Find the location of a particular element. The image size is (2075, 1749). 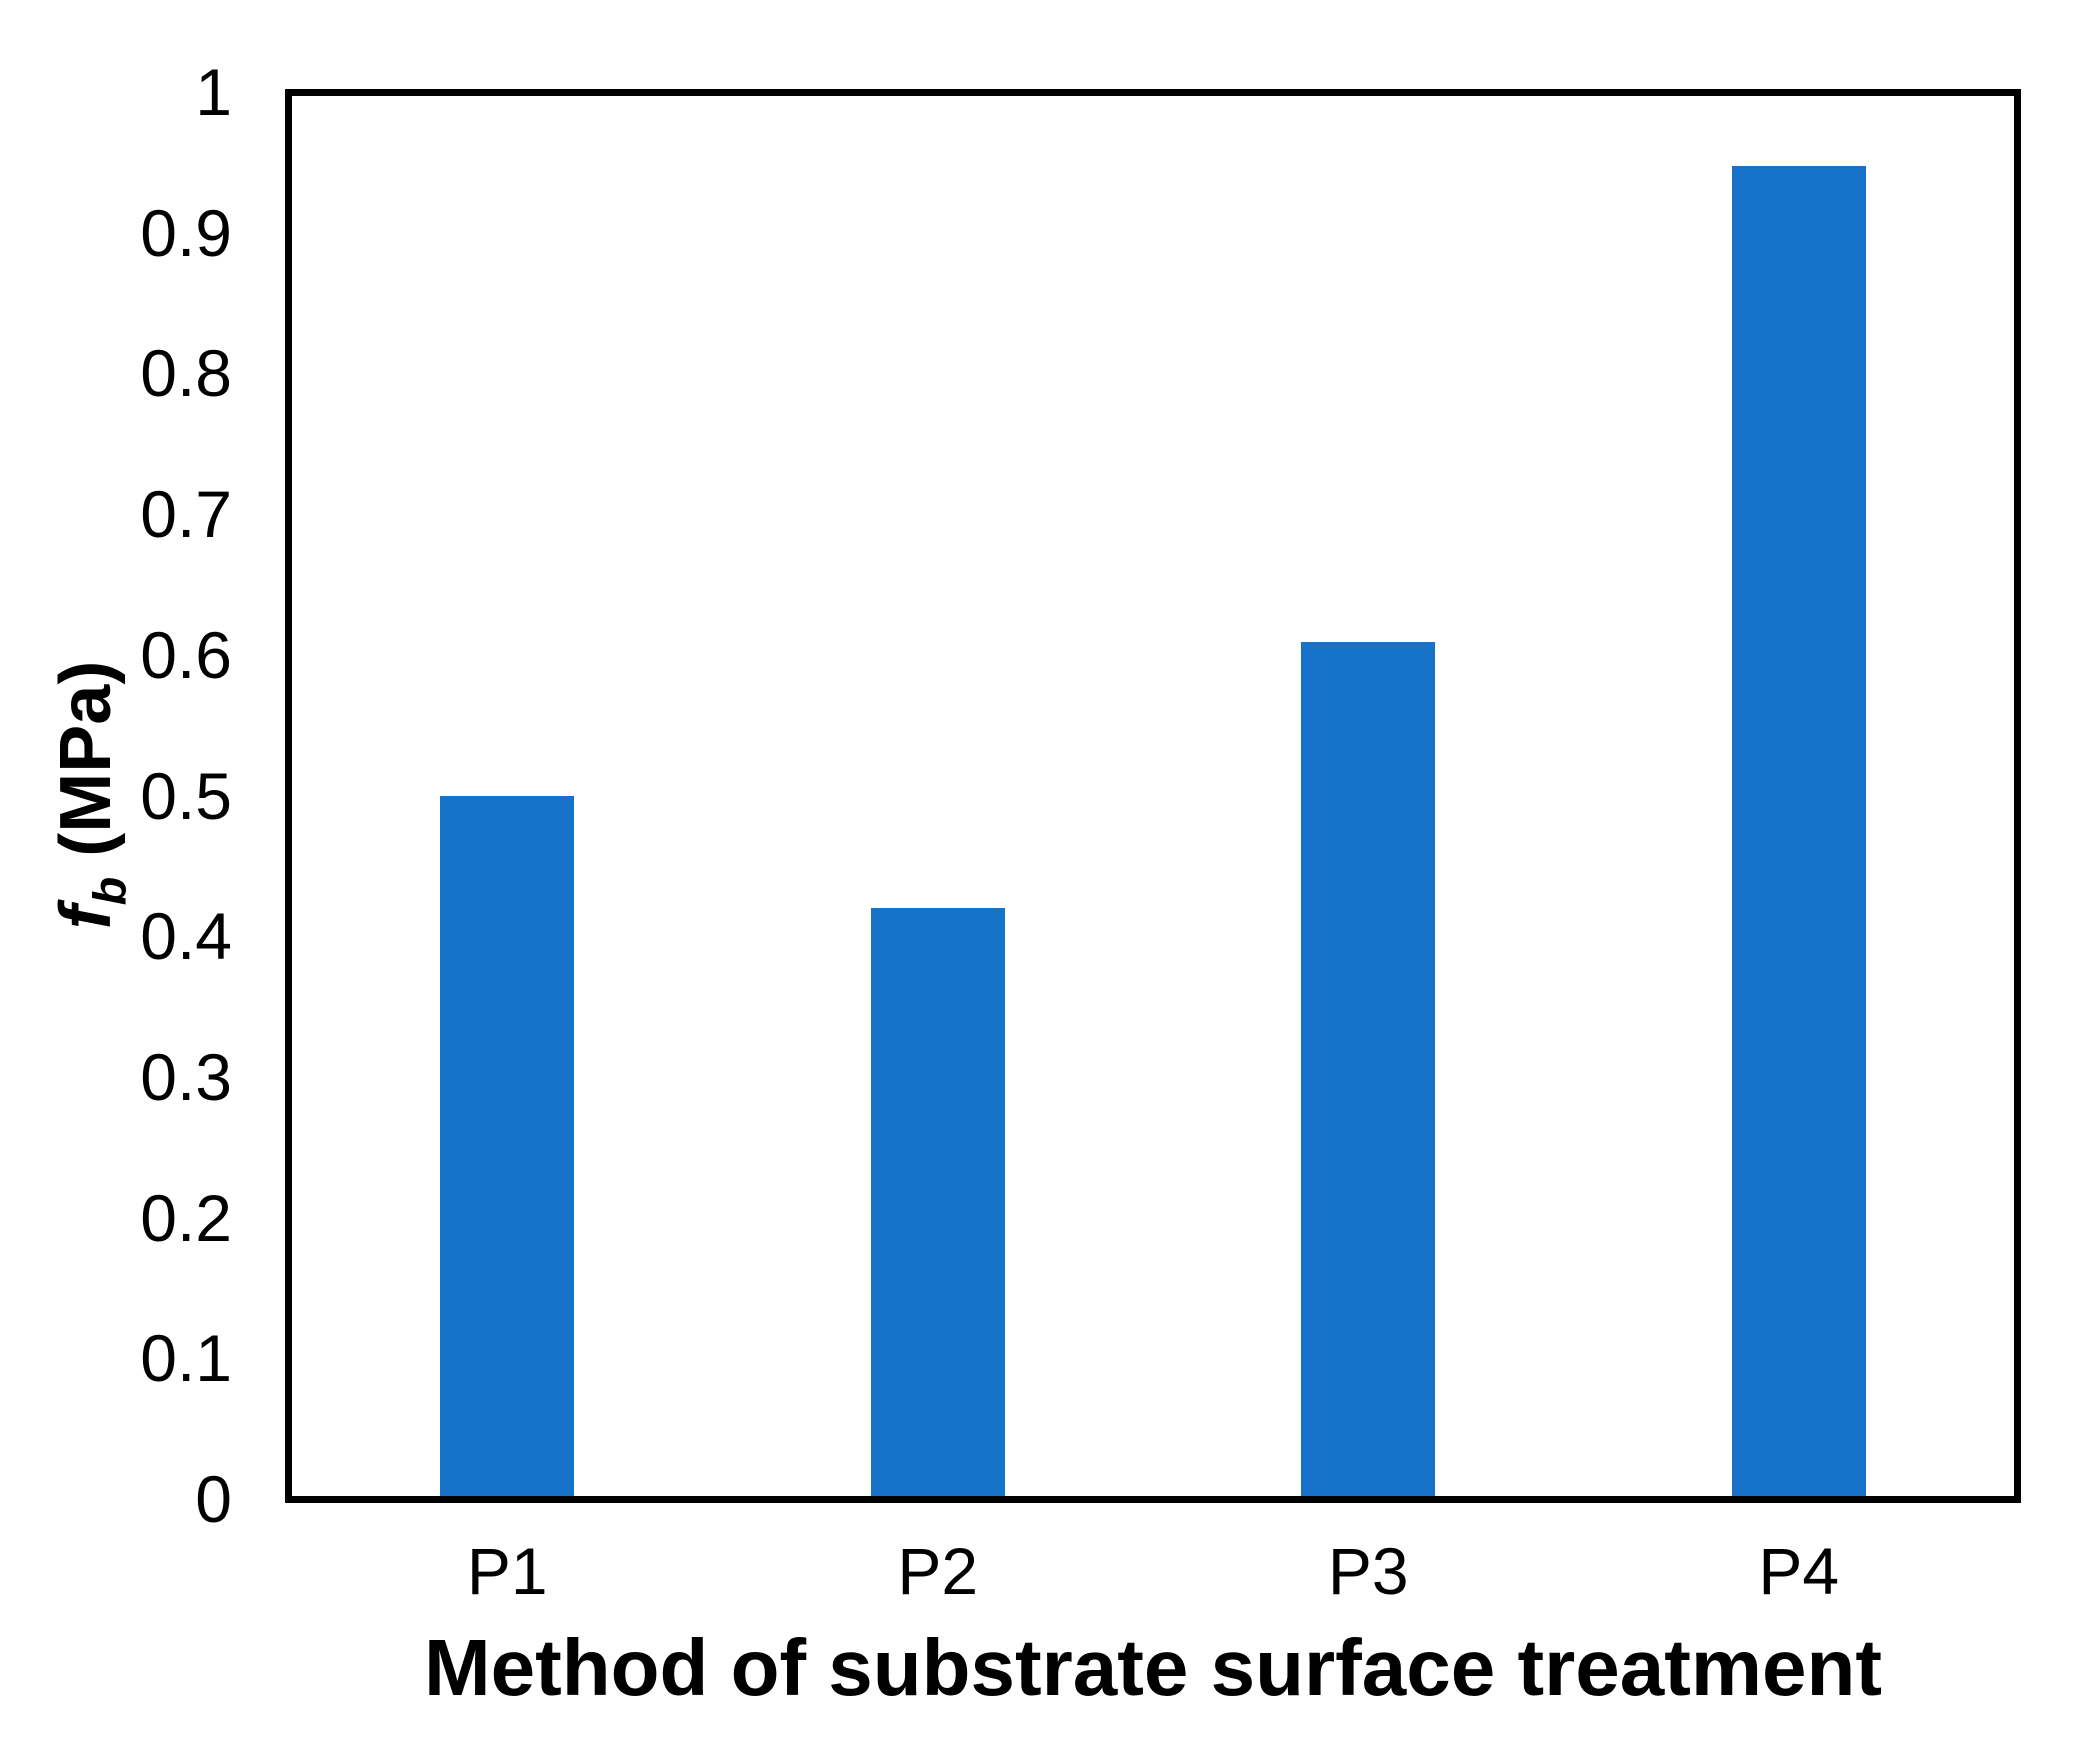

y-tick-label-0.4: 0.4 is located at coordinates (186, 936).